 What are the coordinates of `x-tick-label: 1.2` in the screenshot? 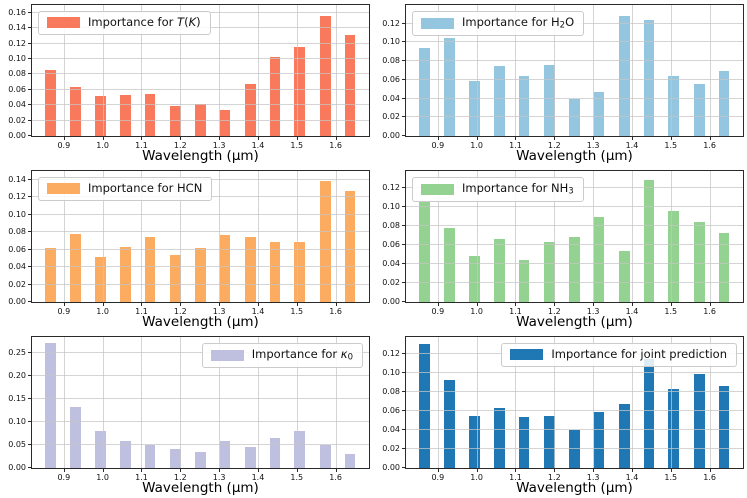 It's located at (554, 311).